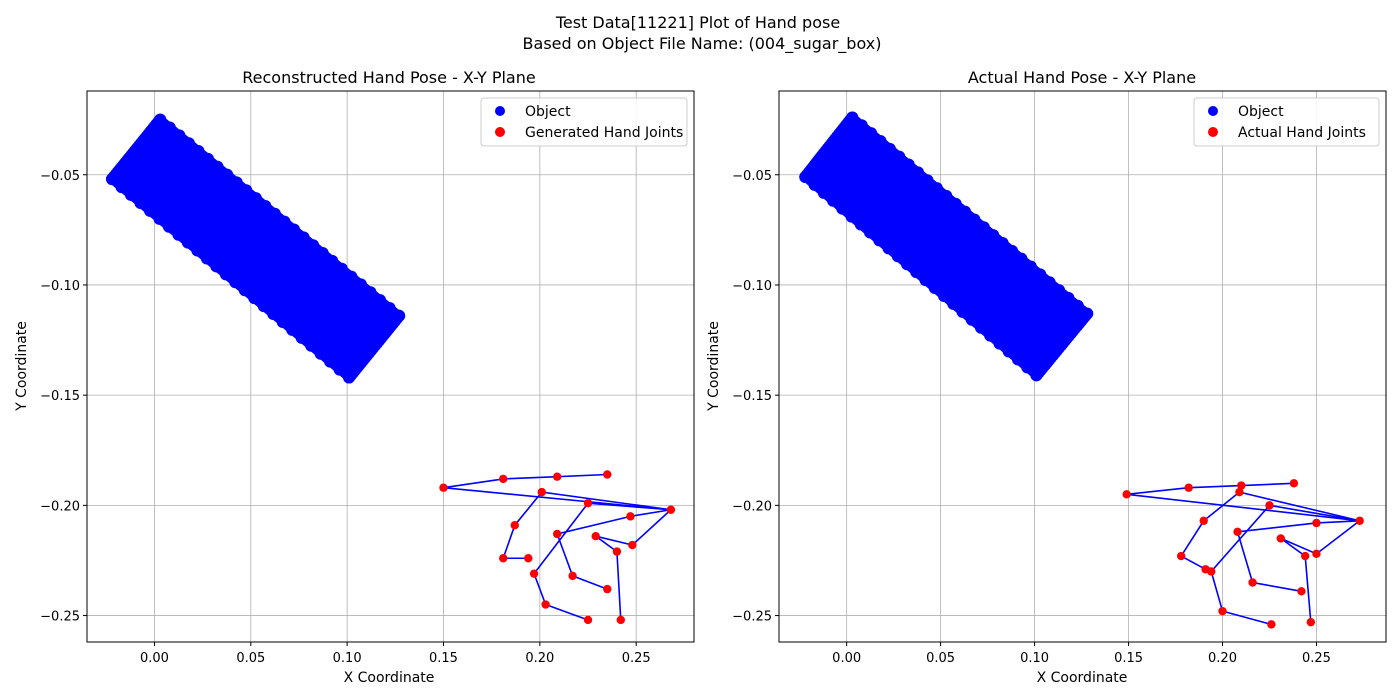 This screenshot has height=700, width=1400. What do you see at coordinates (636, 658) in the screenshot?
I see `left-x-tick-label: 0.25` at bounding box center [636, 658].